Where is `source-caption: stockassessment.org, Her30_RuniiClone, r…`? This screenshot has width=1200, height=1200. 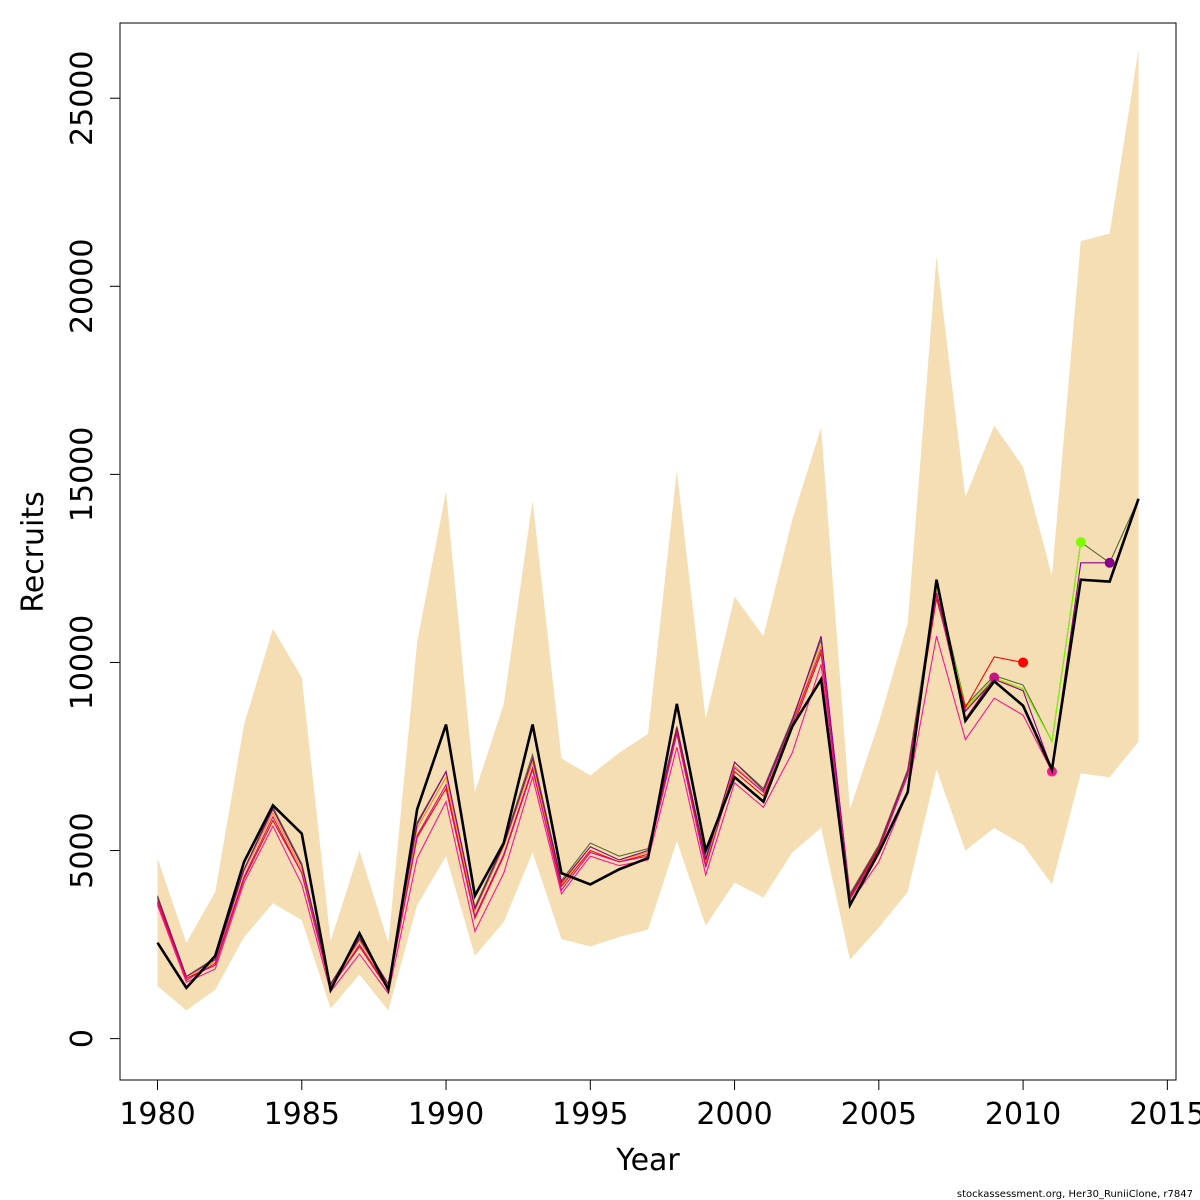
source-caption: stockassessment.org, Her30_RuniiClone, r… is located at coordinates (1075, 1194).